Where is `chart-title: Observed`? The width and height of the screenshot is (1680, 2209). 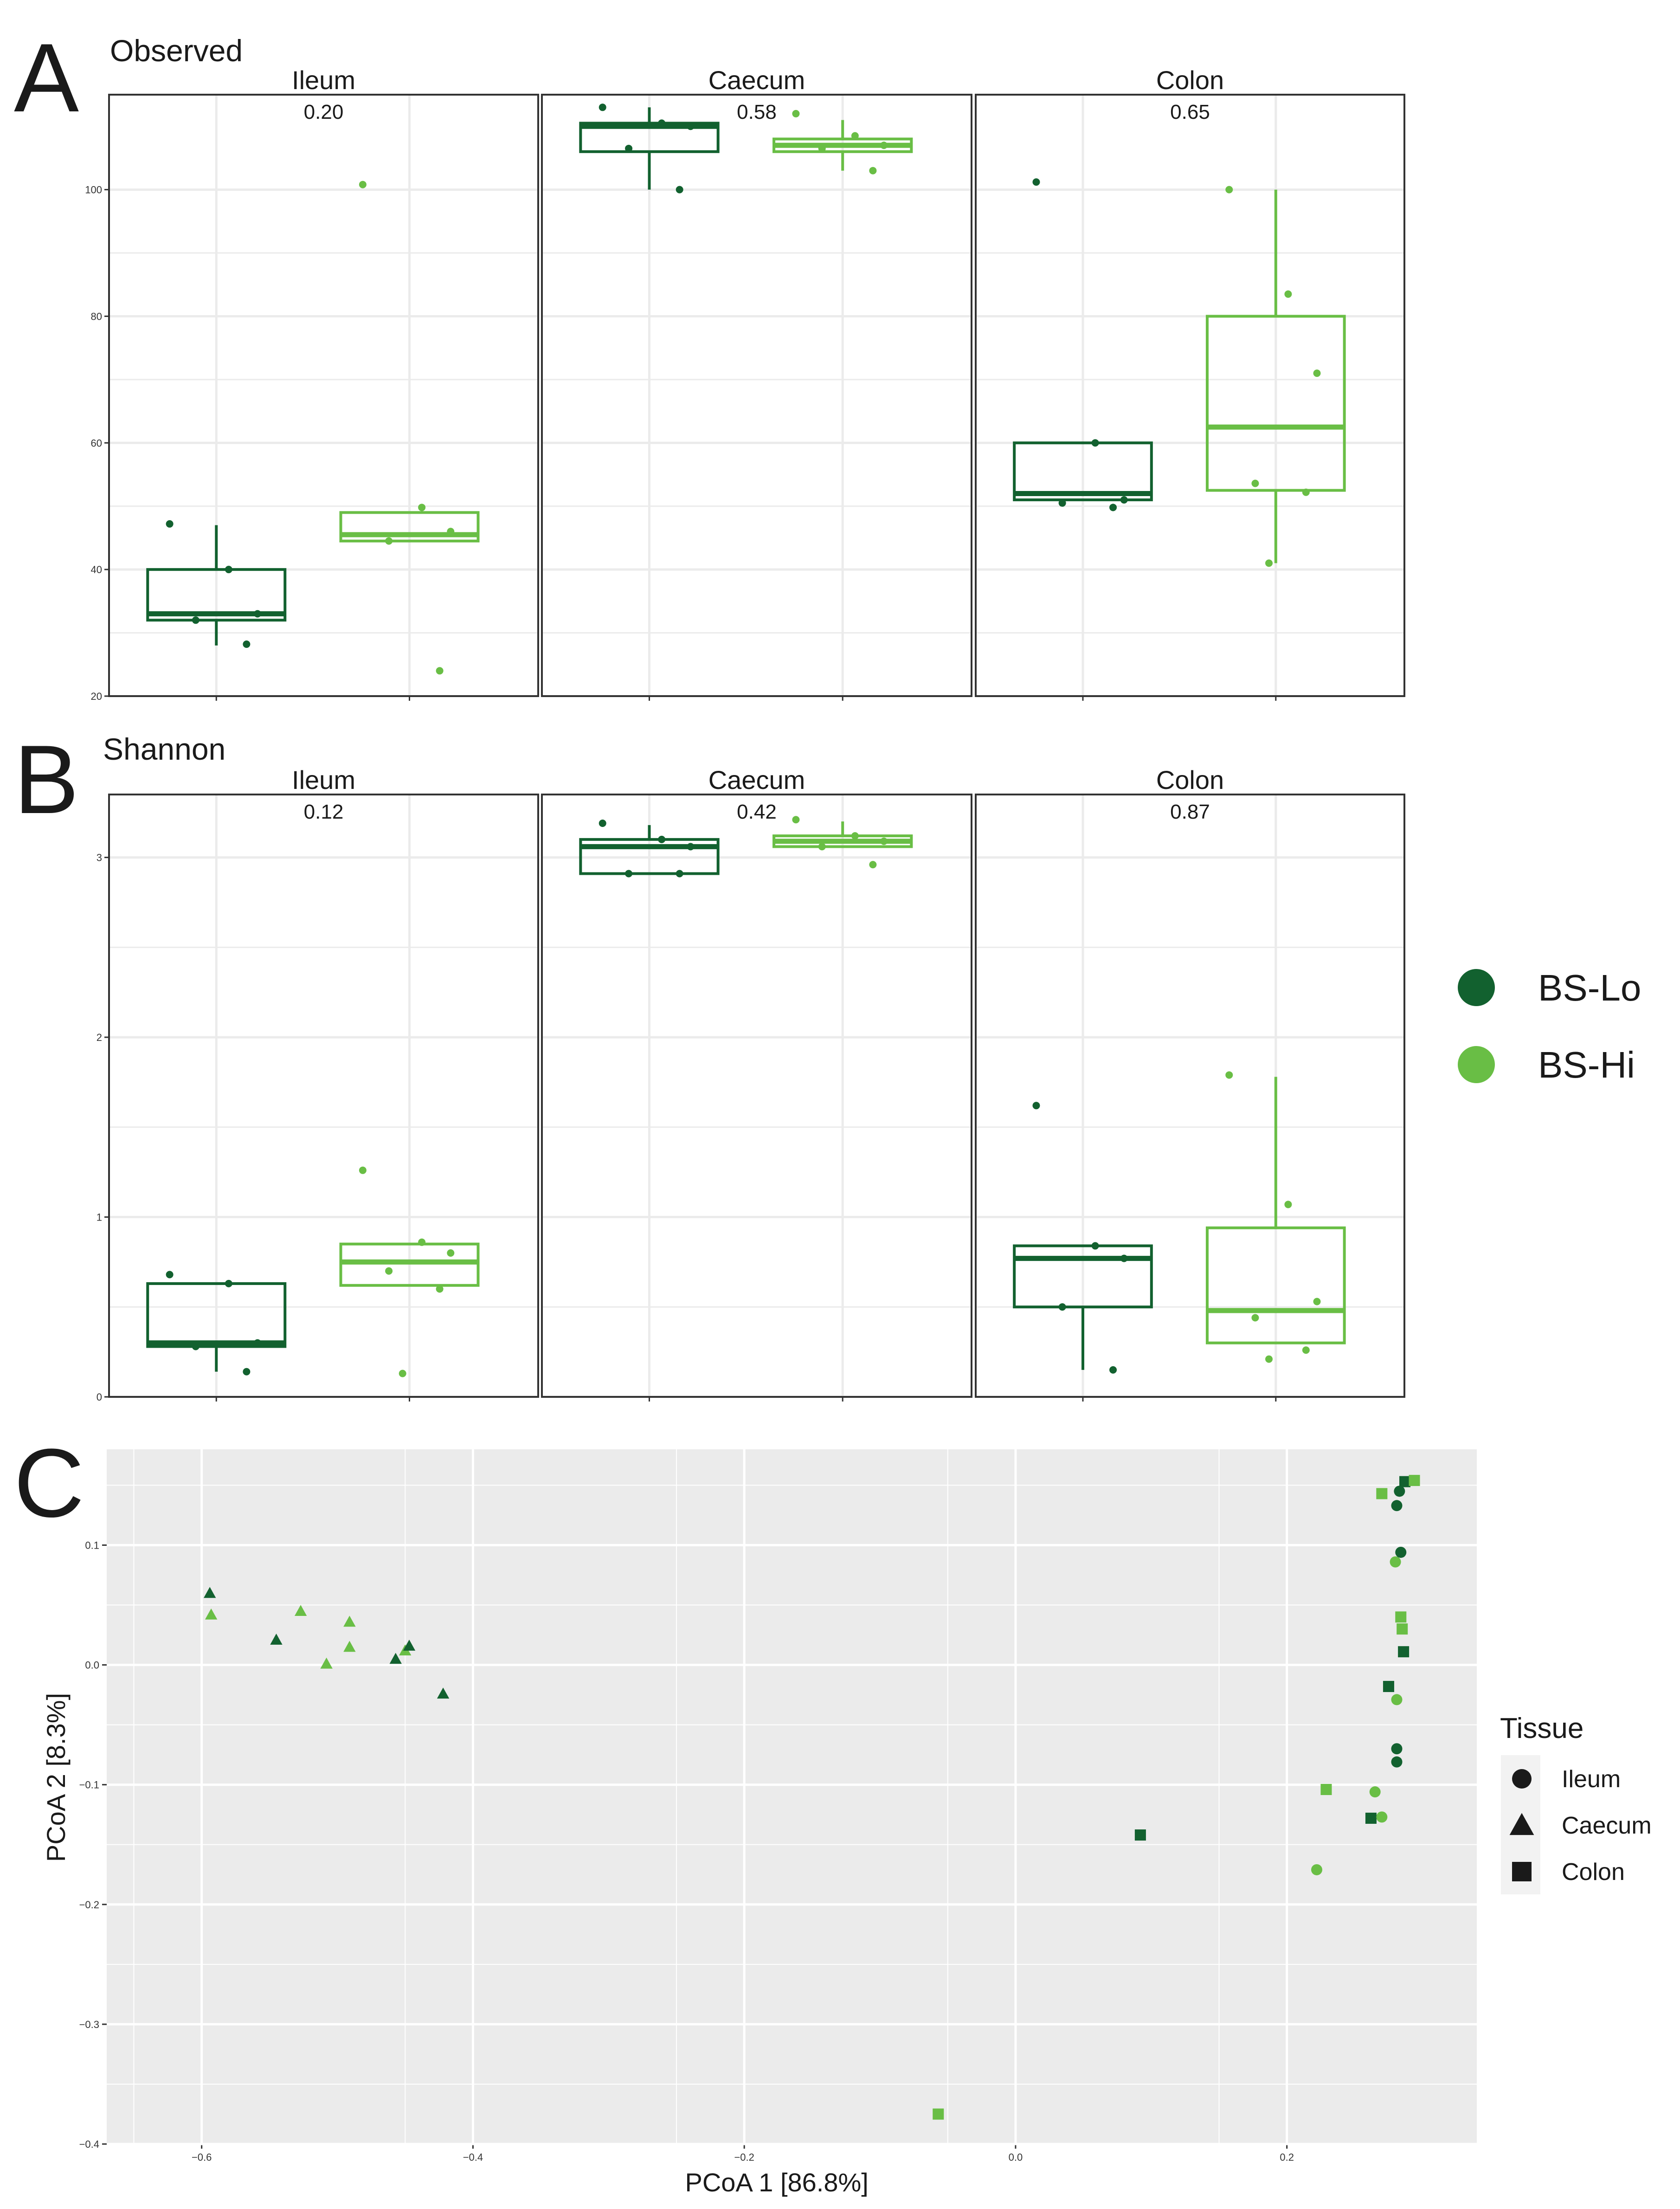 chart-title: Observed is located at coordinates (176, 50).